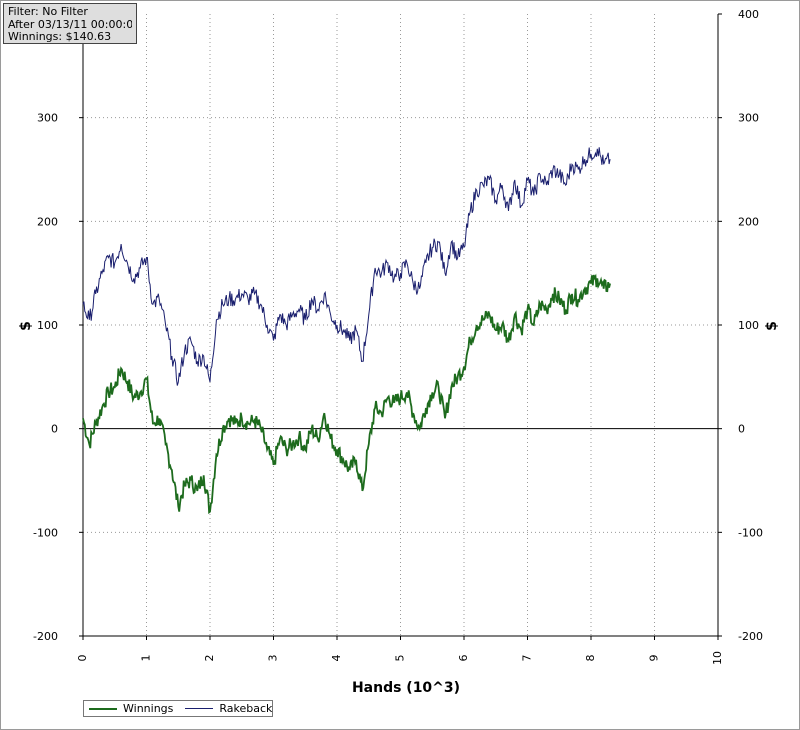 Image resolution: width=800 pixels, height=730 pixels. Describe the element at coordinates (463, 658) in the screenshot. I see `x-tick-label: 6` at that location.